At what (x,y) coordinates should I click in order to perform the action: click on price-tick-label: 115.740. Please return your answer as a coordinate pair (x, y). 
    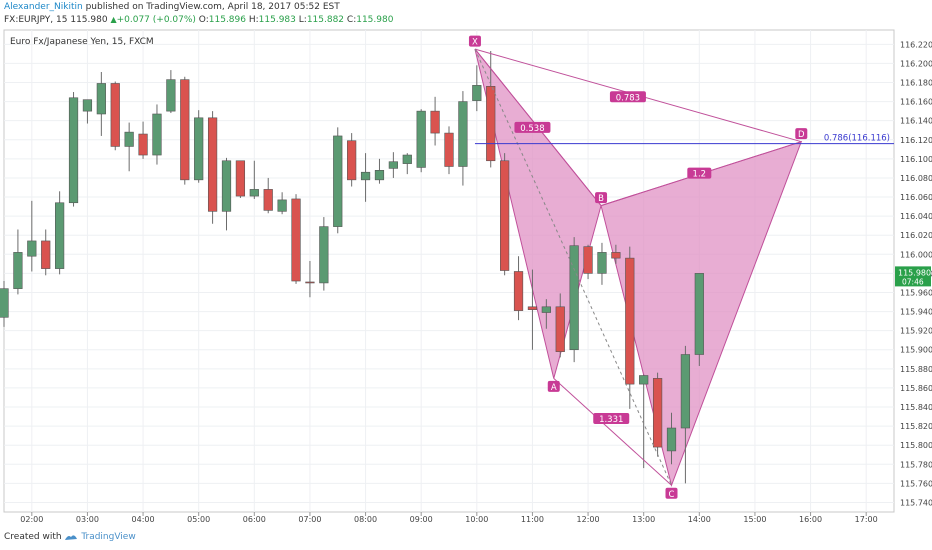
    Looking at the image, I should click on (916, 502).